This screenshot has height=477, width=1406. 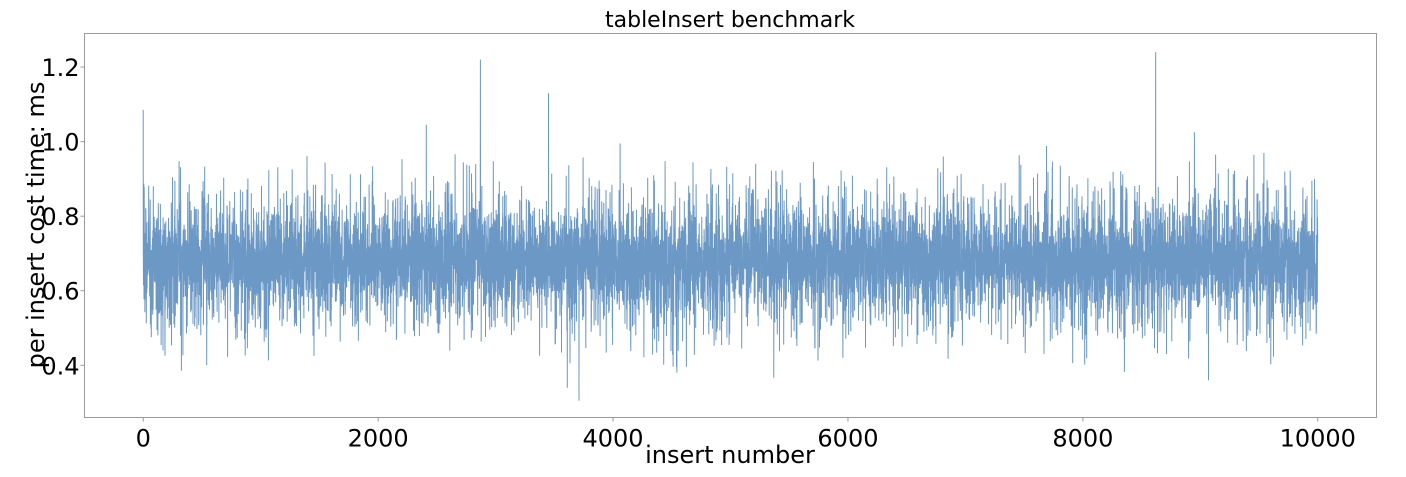 I want to click on x-tick-label: 10000, so click(x=1318, y=439).